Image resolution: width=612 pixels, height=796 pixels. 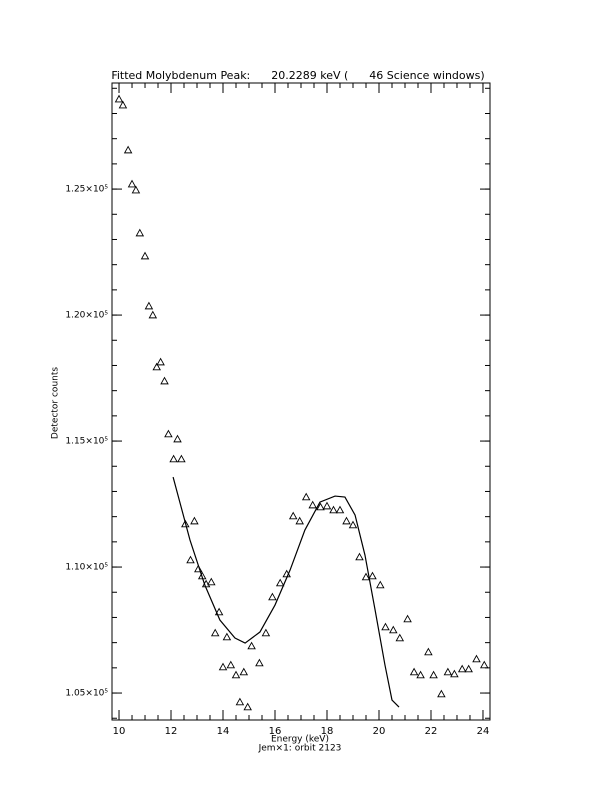 What do you see at coordinates (483, 731) in the screenshot?
I see `x-tick-label: 24` at bounding box center [483, 731].